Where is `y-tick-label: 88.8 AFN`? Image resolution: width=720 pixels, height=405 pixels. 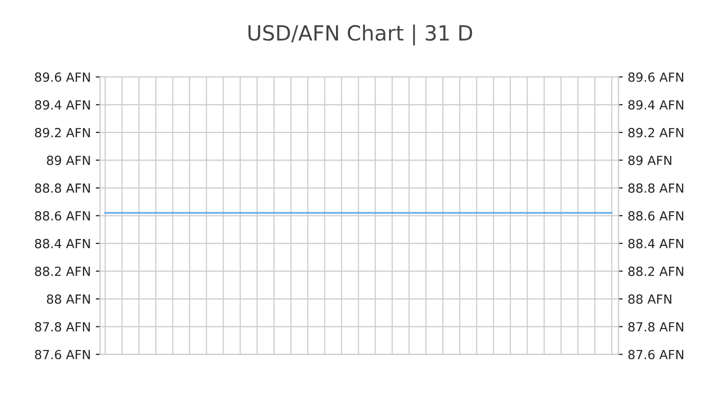
y-tick-label: 88.8 AFN is located at coordinates (62, 188).